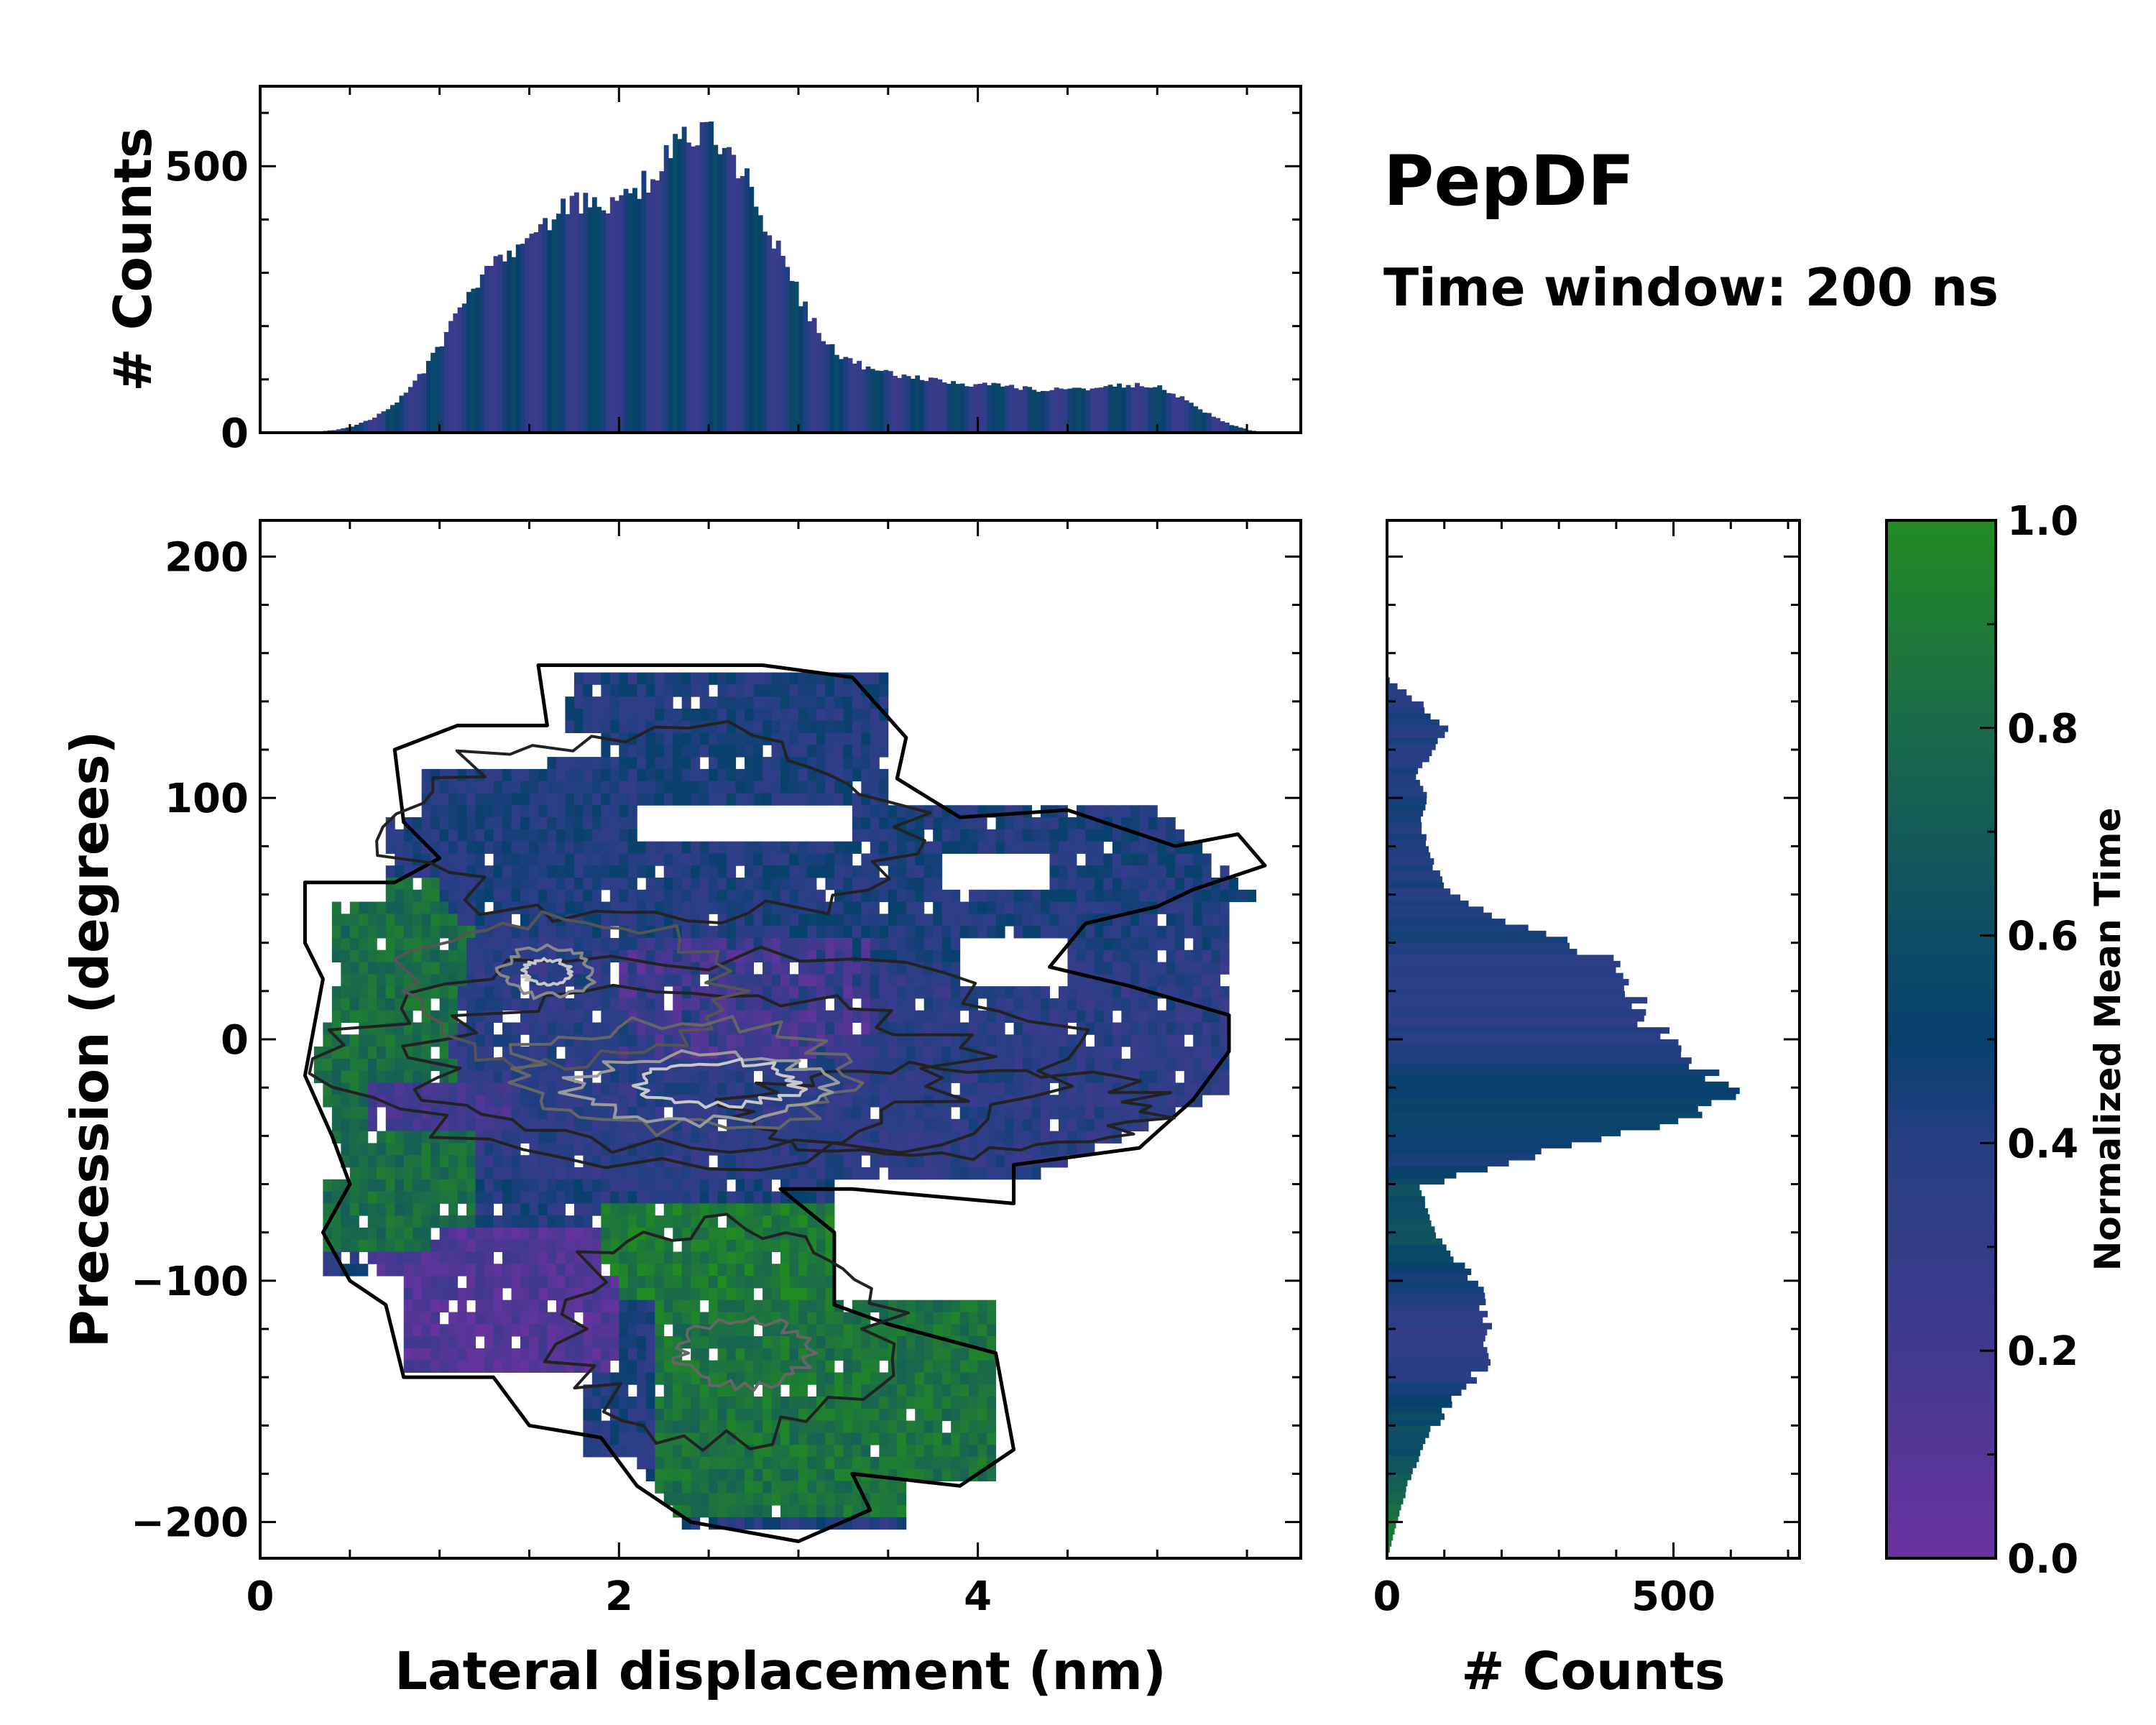 This screenshot has height=1725, width=2156. What do you see at coordinates (619, 1596) in the screenshot?
I see `main-x-tick-label: 2` at bounding box center [619, 1596].